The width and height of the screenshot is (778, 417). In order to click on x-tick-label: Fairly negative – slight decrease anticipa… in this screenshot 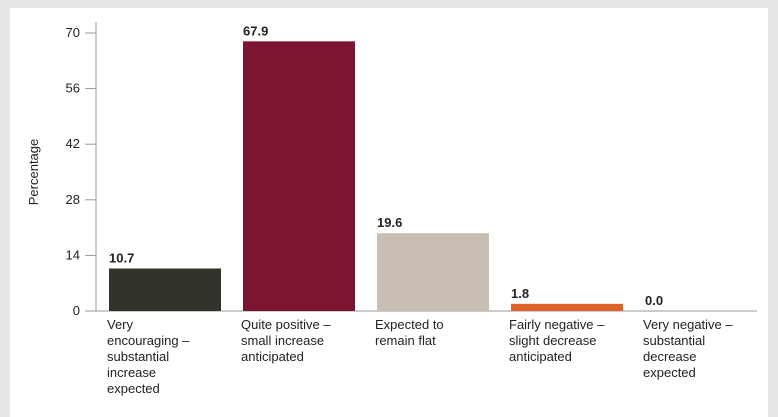, I will do `click(557, 340)`.